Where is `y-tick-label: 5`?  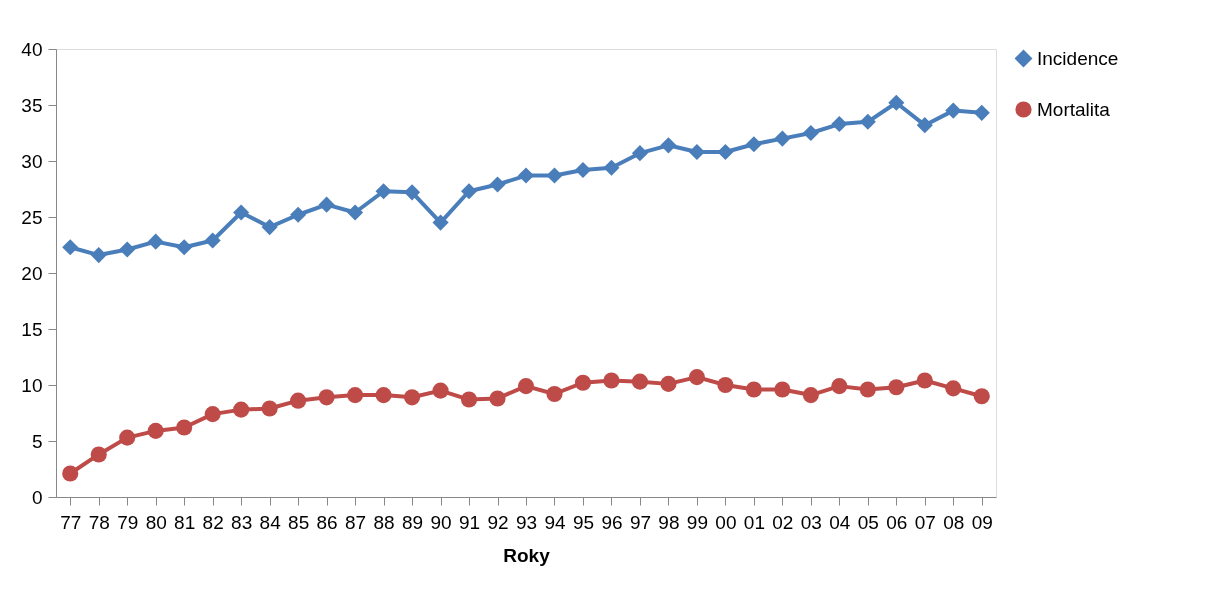
y-tick-label: 5 is located at coordinates (37, 441).